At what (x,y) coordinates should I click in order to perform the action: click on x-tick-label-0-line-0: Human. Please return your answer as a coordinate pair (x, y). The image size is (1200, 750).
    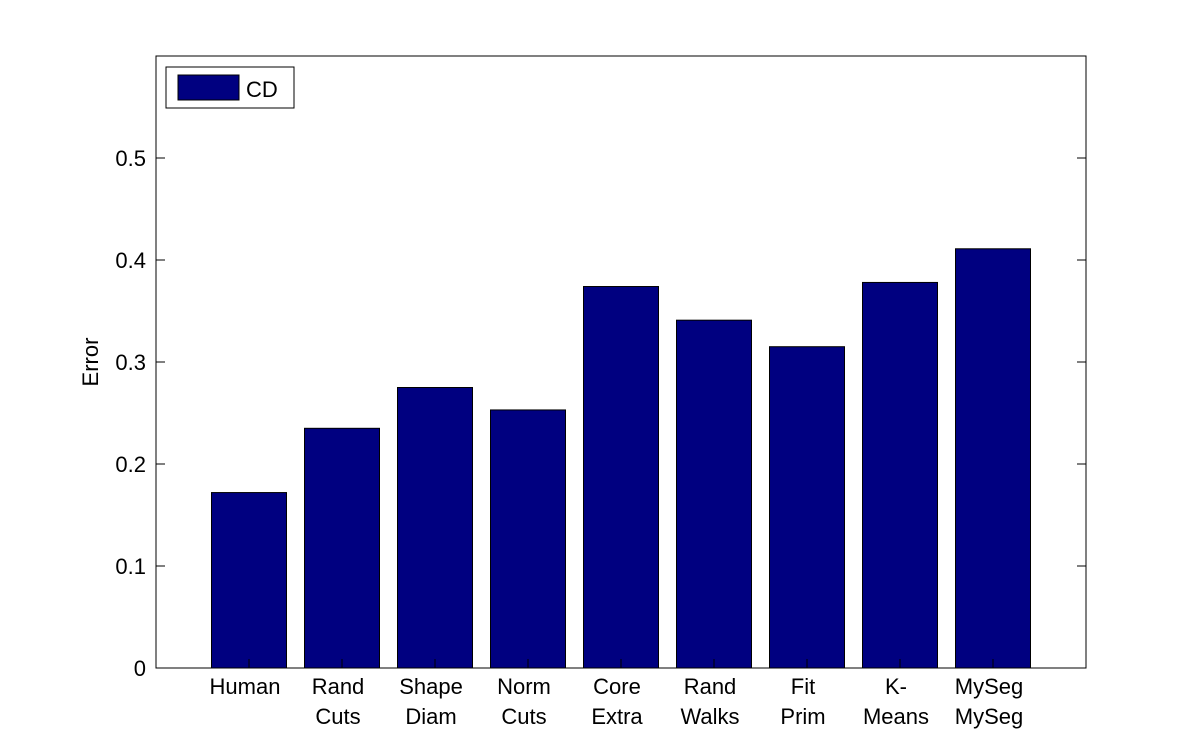
    Looking at the image, I should click on (245, 686).